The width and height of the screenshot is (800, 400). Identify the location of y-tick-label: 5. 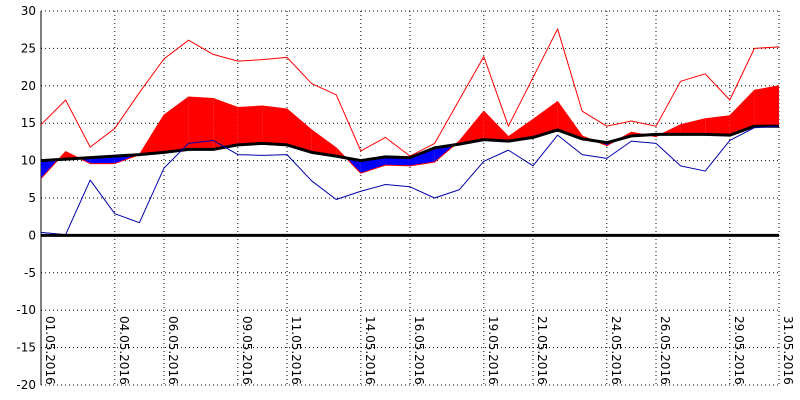
(32, 198).